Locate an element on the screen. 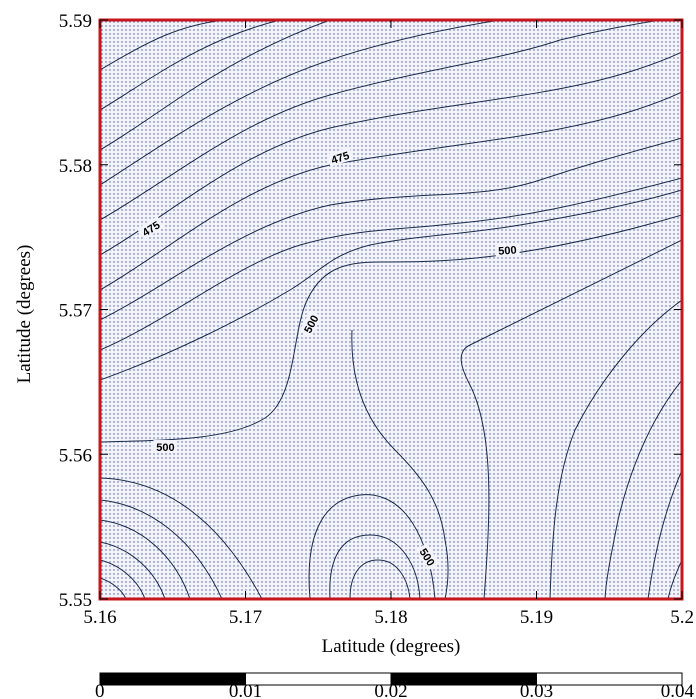  y-tick-label: 5.57 is located at coordinates (75, 311).